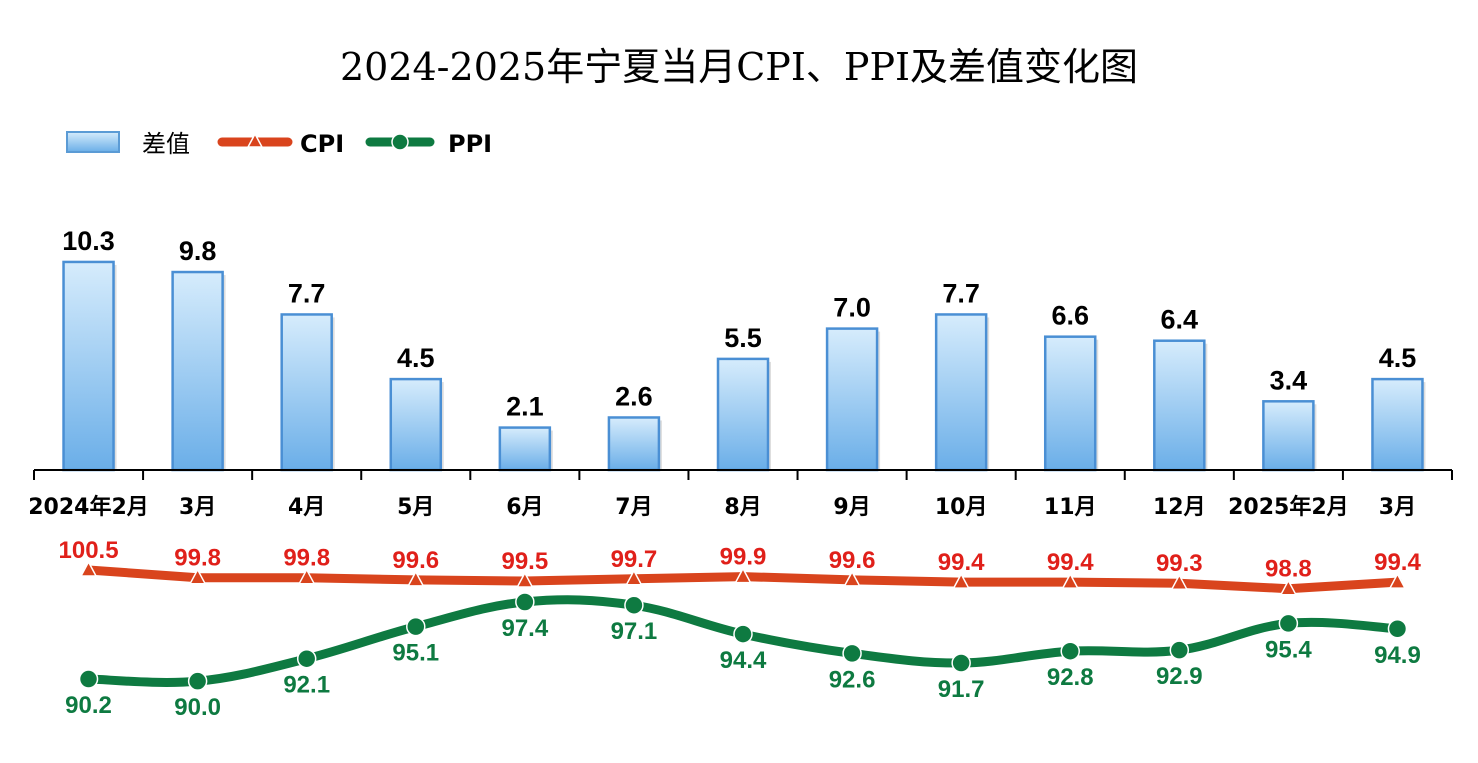 This screenshot has height=763, width=1478. I want to click on bar-value-label: 6.6, so click(1070, 316).